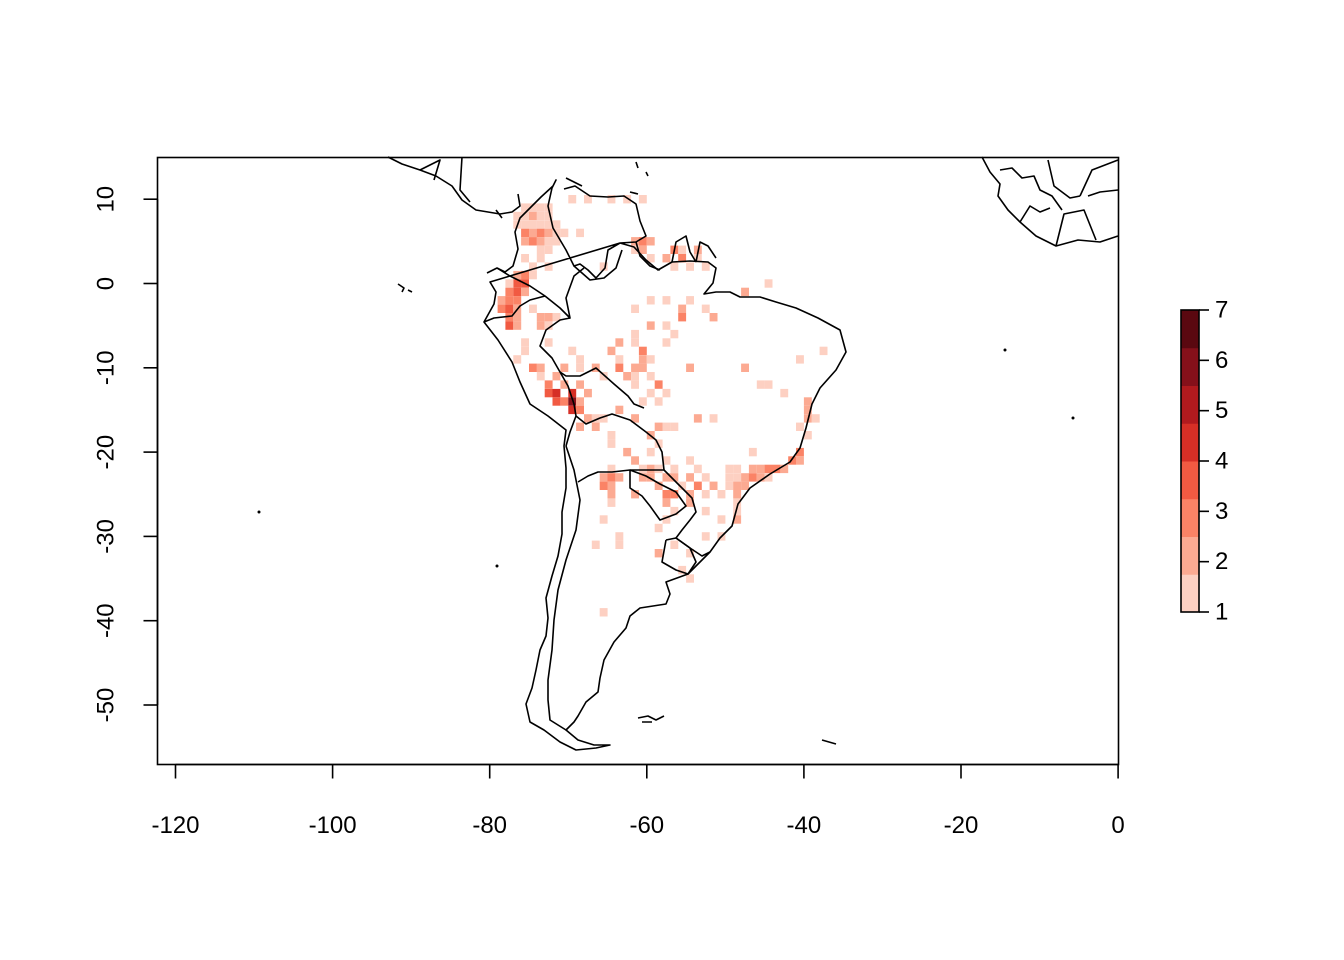 Image resolution: width=1344 pixels, height=960 pixels. Describe the element at coordinates (1221, 612) in the screenshot. I see `legend-tick-label: 1` at that location.